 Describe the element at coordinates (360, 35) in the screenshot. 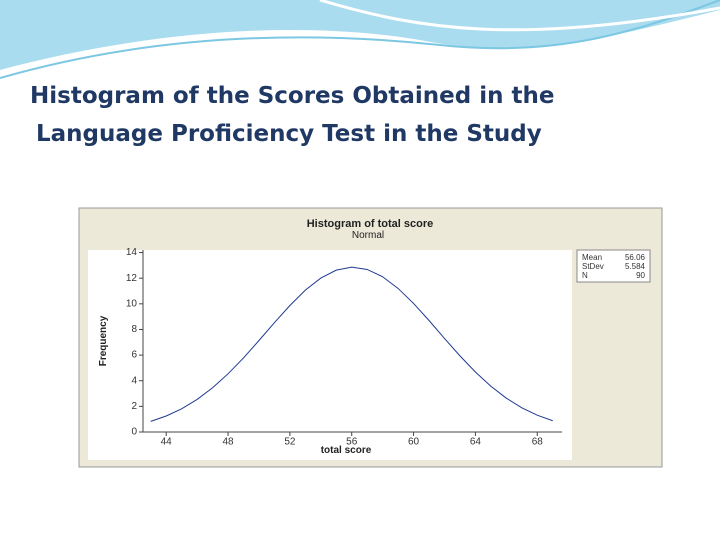

I see `header-wave` at that location.